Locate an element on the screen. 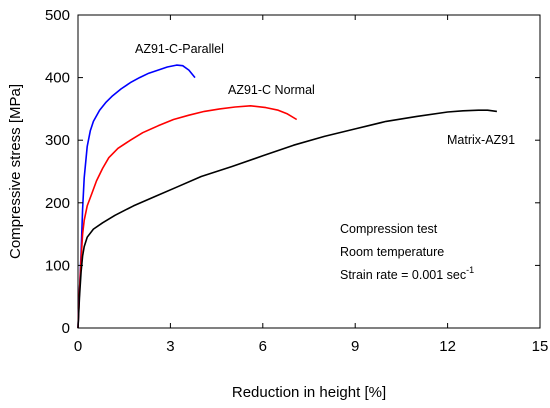  x-tick-label: 6 is located at coordinates (263, 346).